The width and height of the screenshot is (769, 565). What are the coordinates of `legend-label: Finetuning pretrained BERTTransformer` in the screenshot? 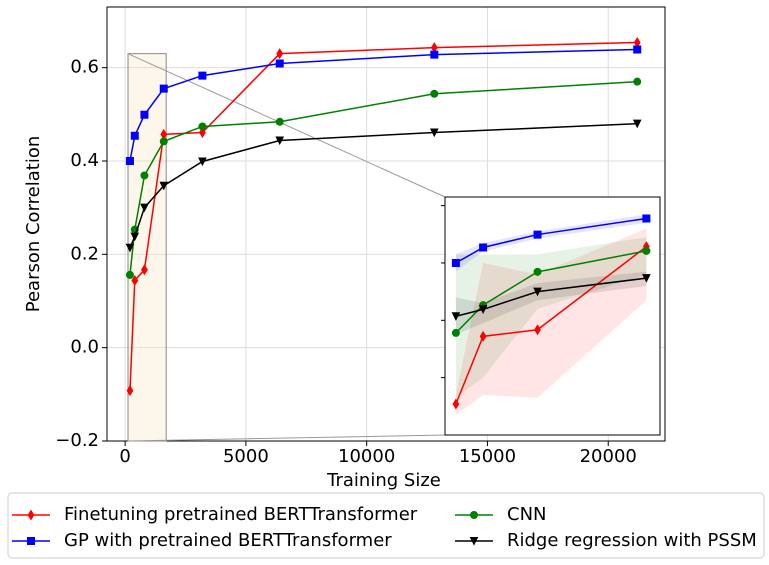 It's located at (241, 514).